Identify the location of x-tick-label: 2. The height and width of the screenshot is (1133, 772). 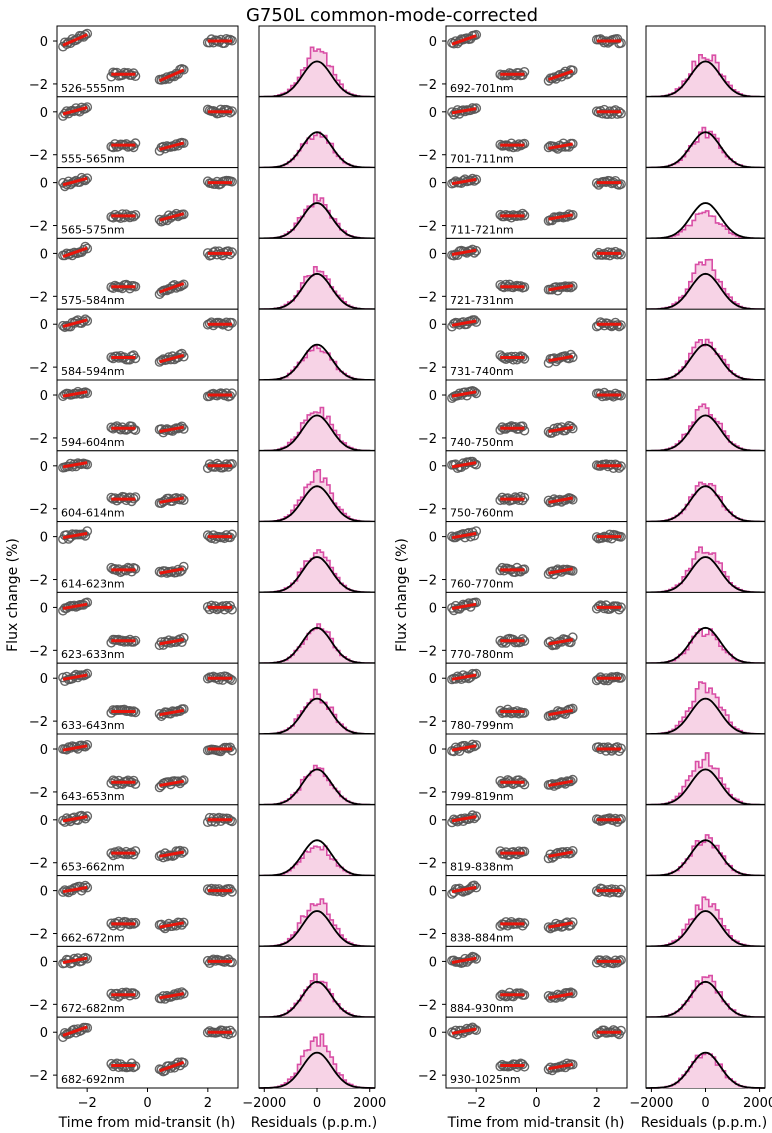
(597, 1103).